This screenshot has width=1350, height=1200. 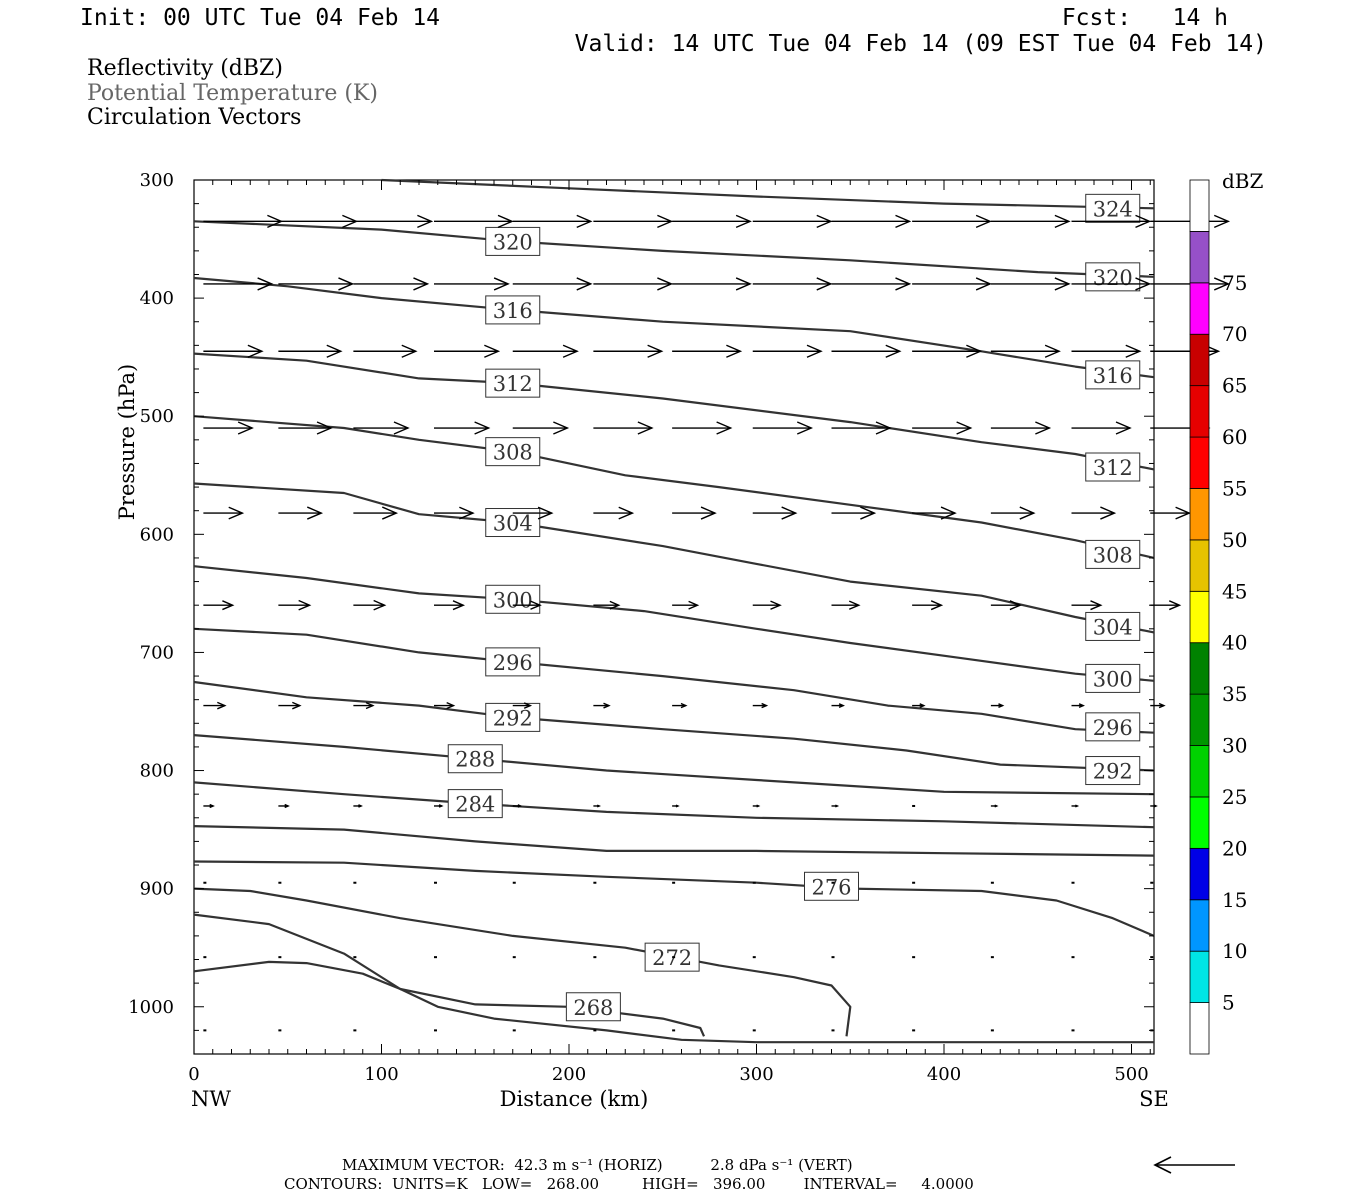 I want to click on y-axis-label: Pressure (hPa), so click(x=127, y=442).